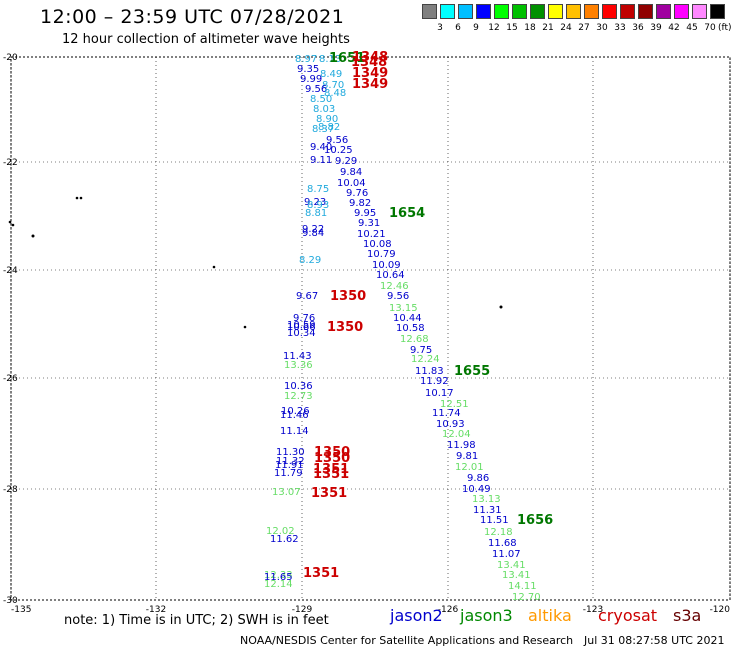 This screenshot has width=740, height=650. Describe the element at coordinates (458, 28) in the screenshot. I see `scale-label: 6` at that location.